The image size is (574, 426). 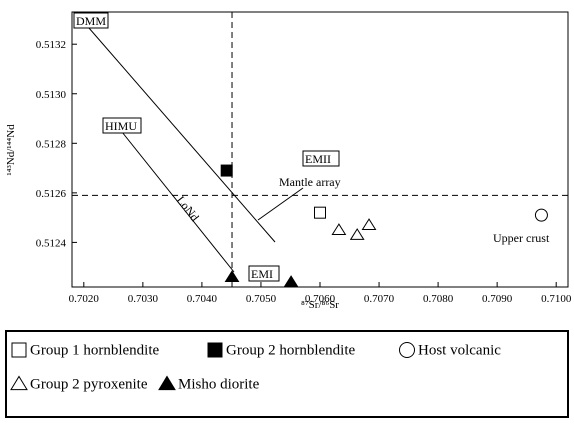 What do you see at coordinates (51, 194) in the screenshot?
I see `y-tick-label: 0.5126` at bounding box center [51, 194].